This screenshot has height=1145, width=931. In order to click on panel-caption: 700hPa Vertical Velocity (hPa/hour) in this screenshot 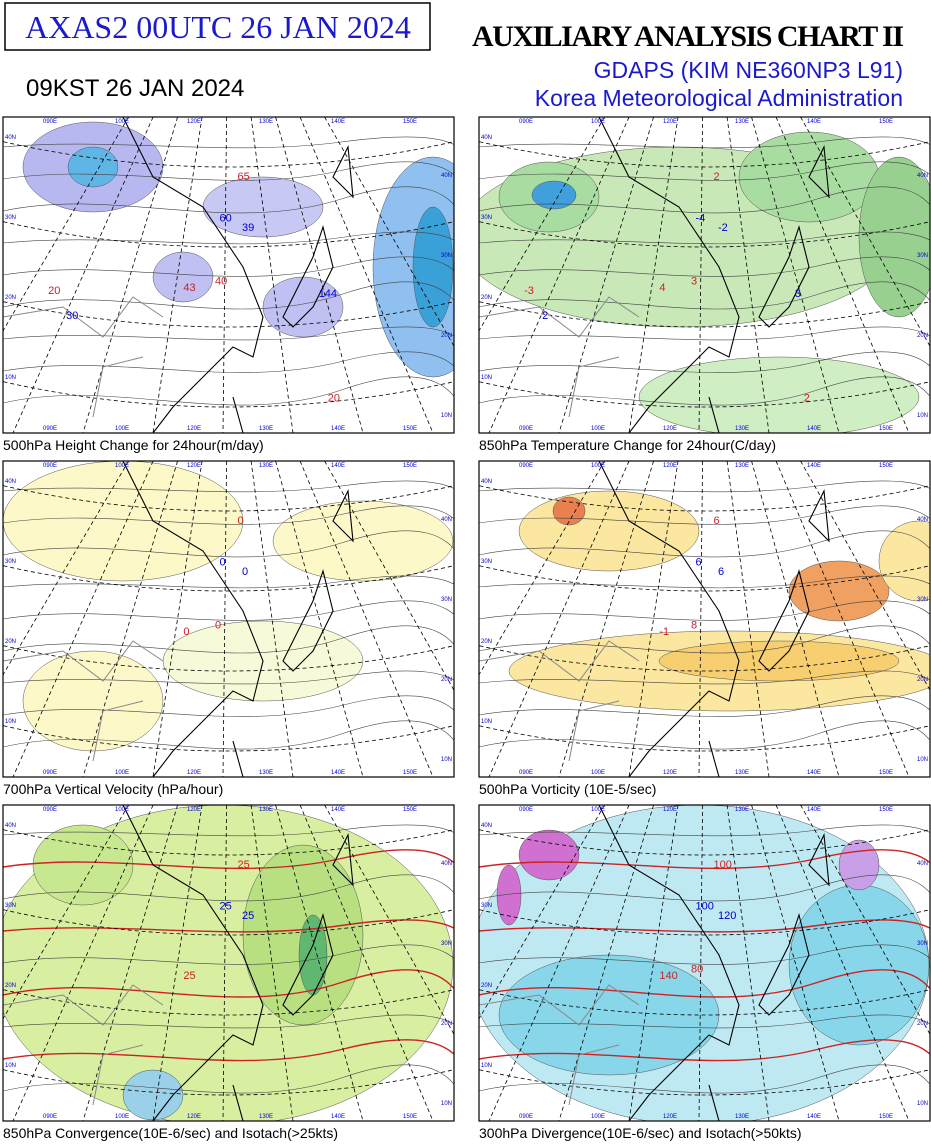, I will do `click(113, 789)`.